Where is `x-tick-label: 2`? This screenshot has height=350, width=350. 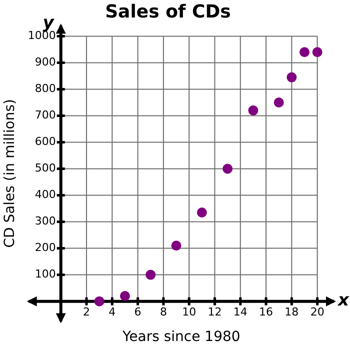 x-tick-label: 2 is located at coordinates (86, 312).